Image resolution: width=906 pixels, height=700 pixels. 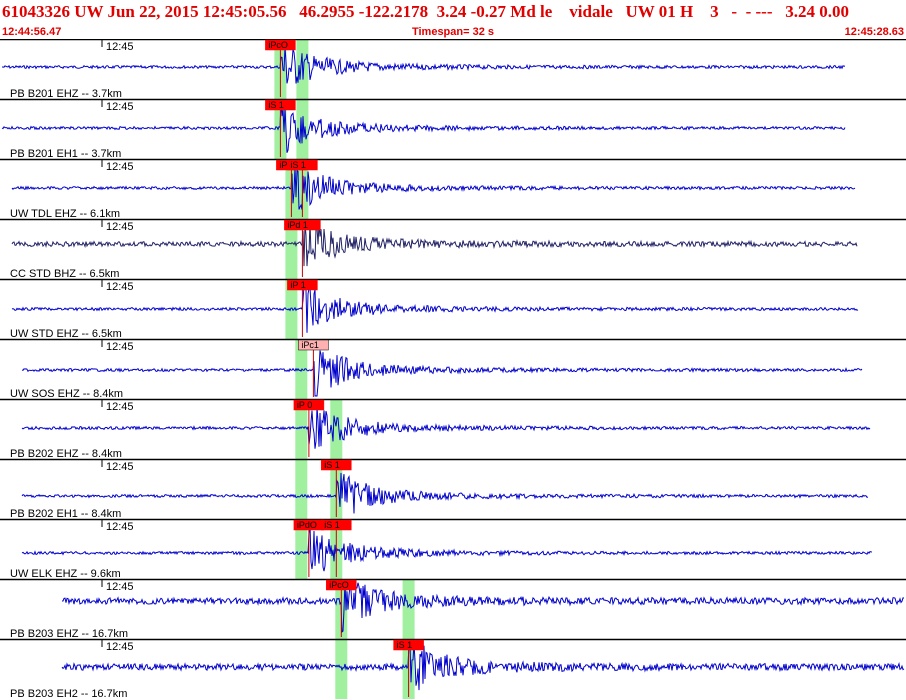 I want to click on station-panel: 12:45 iP 0 PB B202 EHZ -- 8.4km, so click(x=453, y=429).